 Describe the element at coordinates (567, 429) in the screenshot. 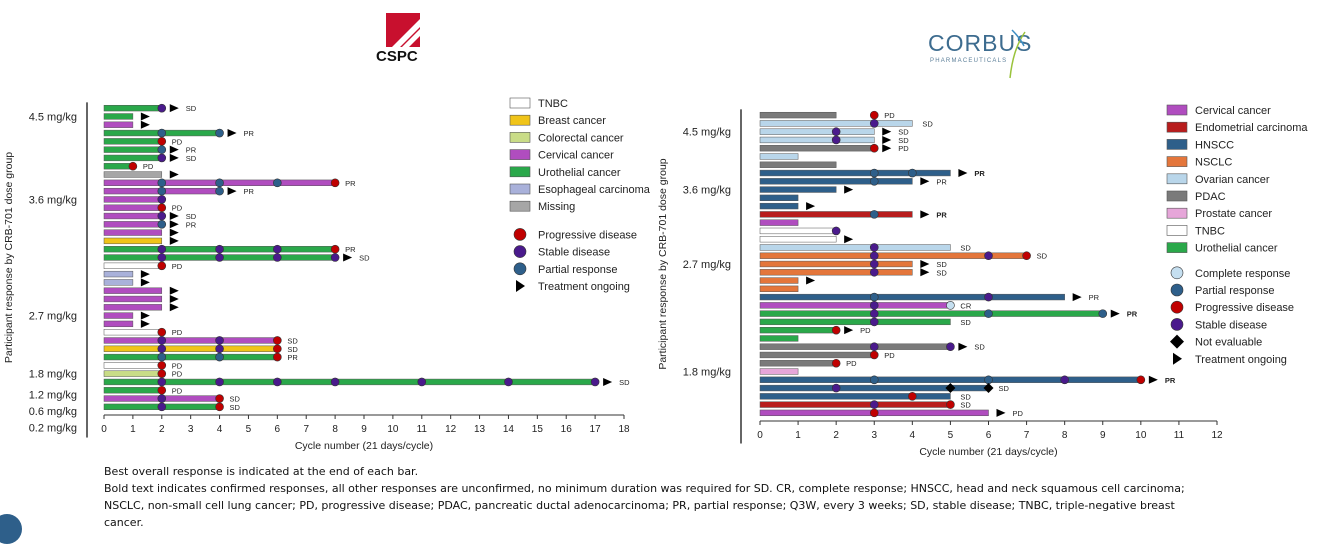

I see `x-tick-label: 16` at that location.